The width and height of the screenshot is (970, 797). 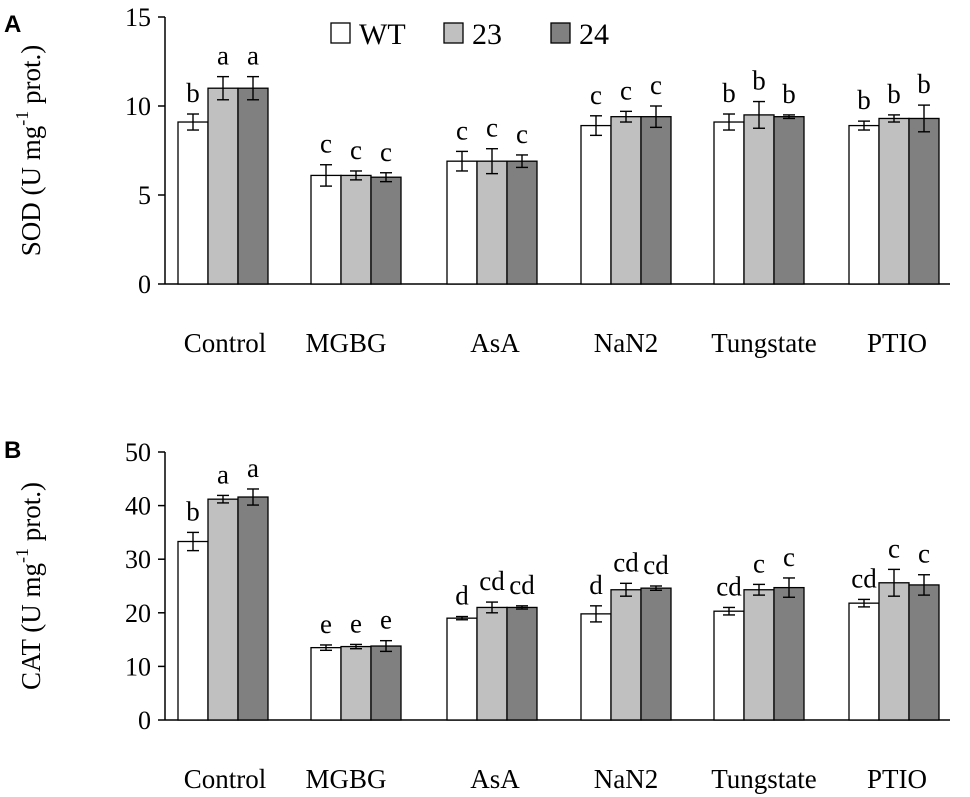 I want to click on y-tick-label: 40, so click(x=138, y=506).